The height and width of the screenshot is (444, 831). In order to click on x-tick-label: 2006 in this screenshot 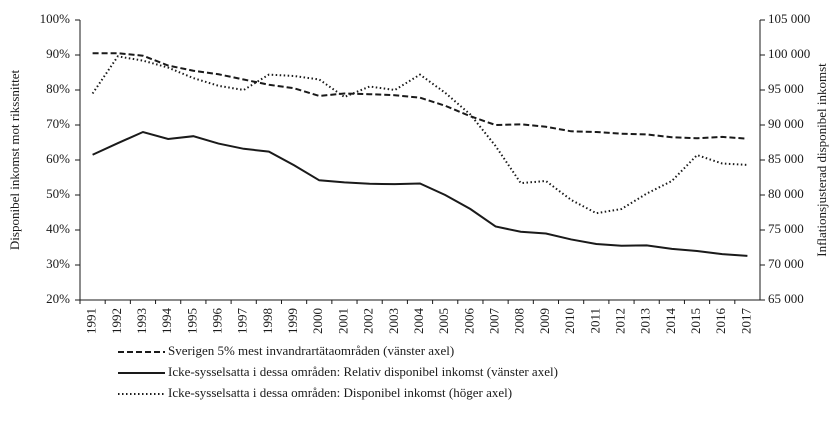, I will do `click(468, 321)`.